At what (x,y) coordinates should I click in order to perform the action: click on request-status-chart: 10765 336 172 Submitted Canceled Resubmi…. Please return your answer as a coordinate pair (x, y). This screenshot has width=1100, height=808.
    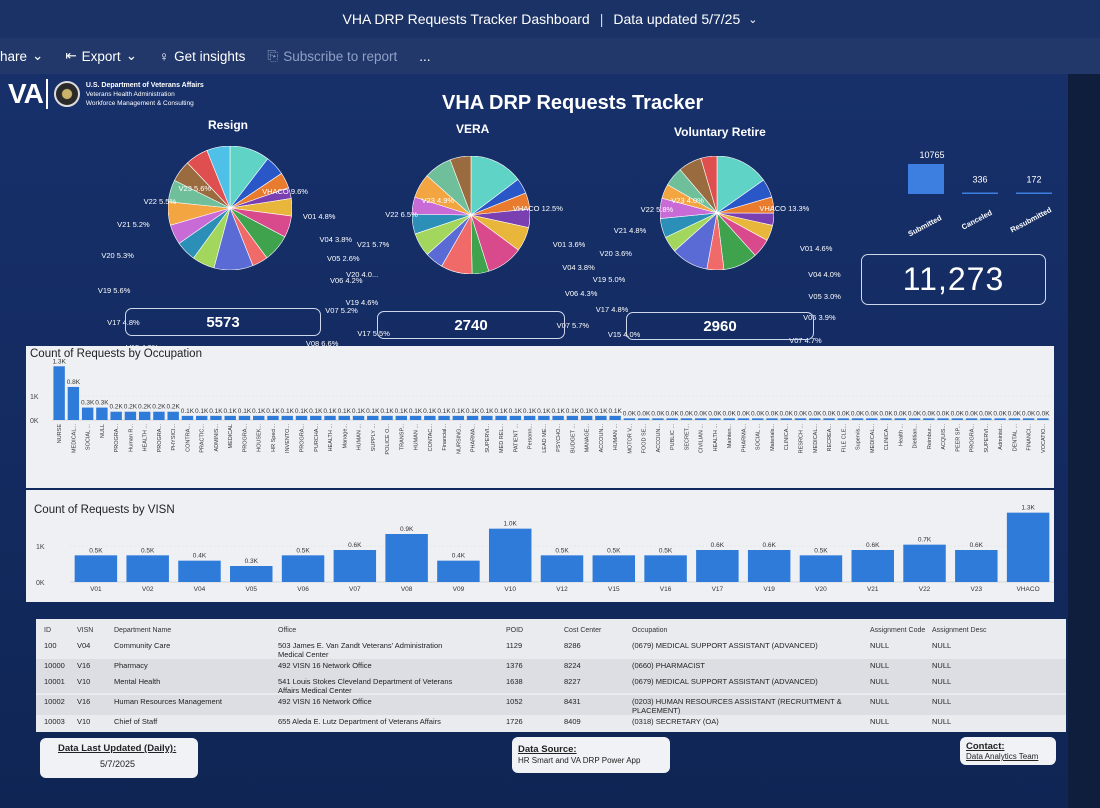
    Looking at the image, I should click on (974, 203).